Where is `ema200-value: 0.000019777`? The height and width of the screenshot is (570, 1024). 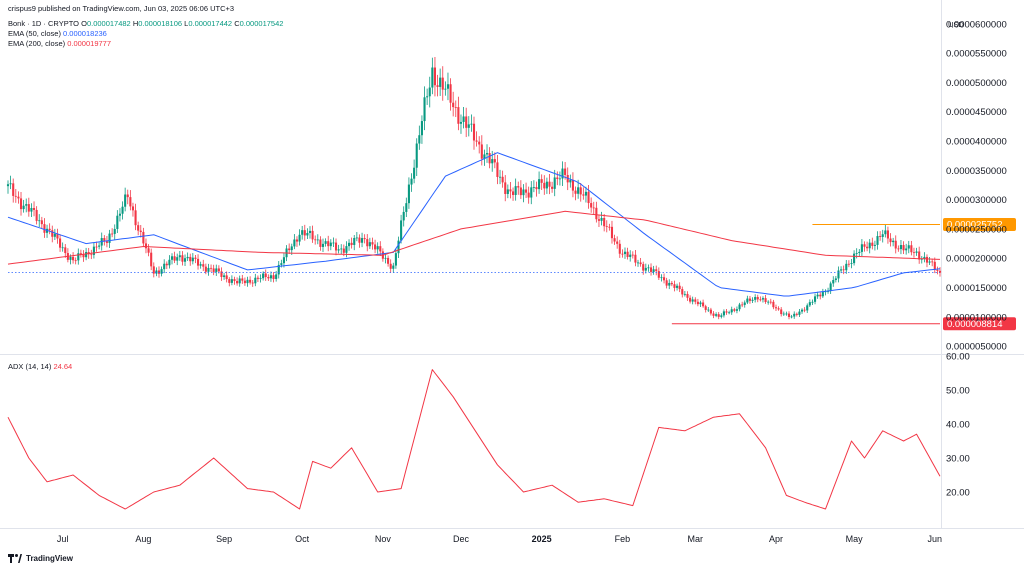
ema200-value: 0.000019777 is located at coordinates (89, 43).